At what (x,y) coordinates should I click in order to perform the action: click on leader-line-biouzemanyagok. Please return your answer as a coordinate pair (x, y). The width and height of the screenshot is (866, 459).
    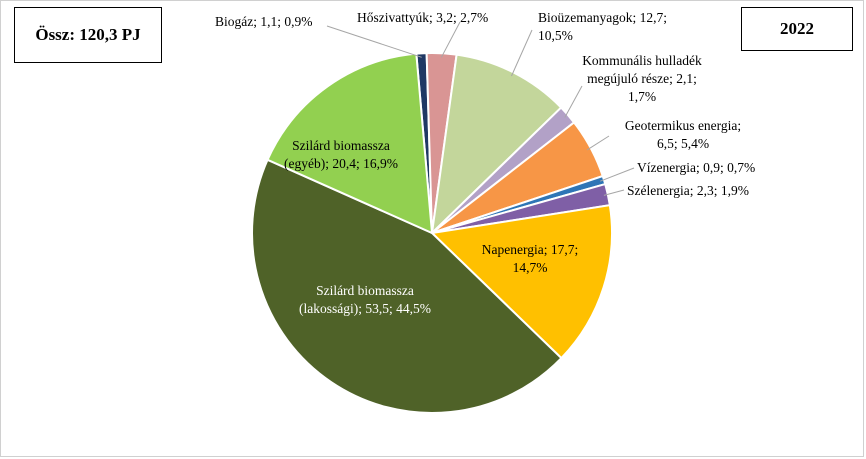
    Looking at the image, I should click on (522, 53).